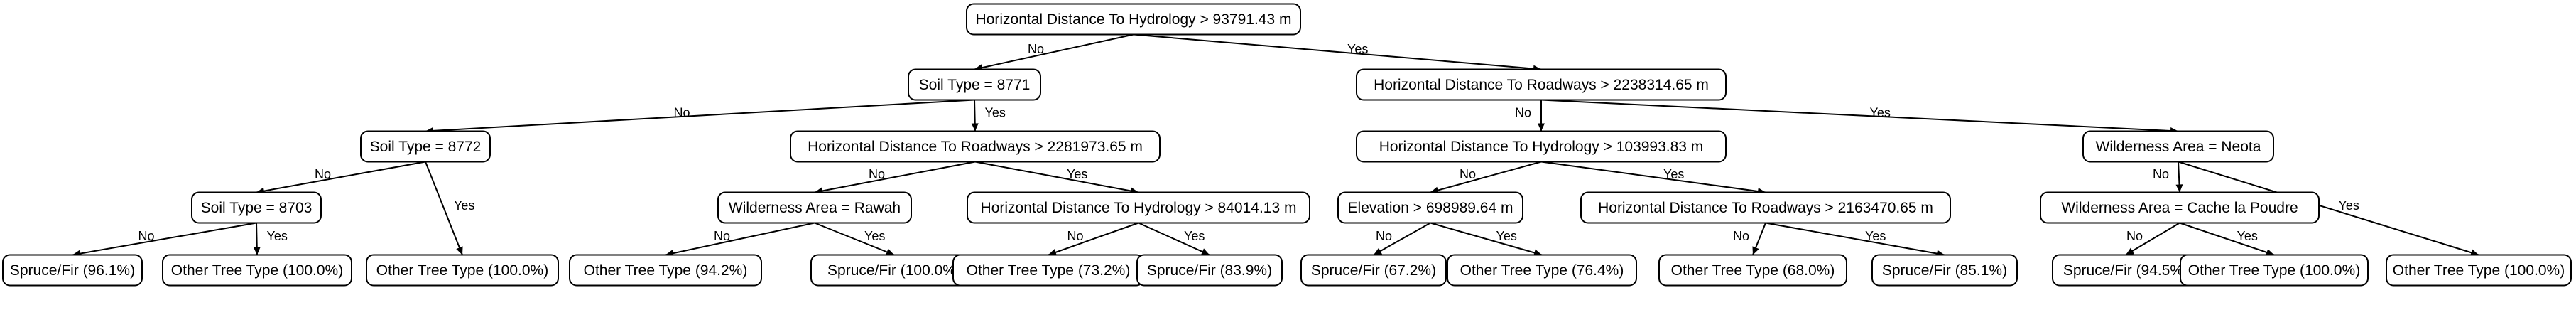 Image resolution: width=2576 pixels, height=315 pixels. I want to click on tree-decision-node: Soil Type = 8771, so click(975, 84).